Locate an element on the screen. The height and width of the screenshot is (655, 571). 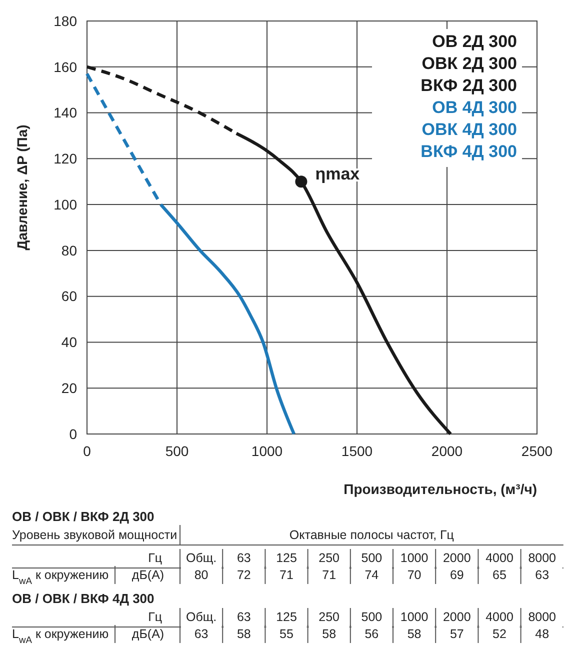
data-label: 72 is located at coordinates (243, 575).